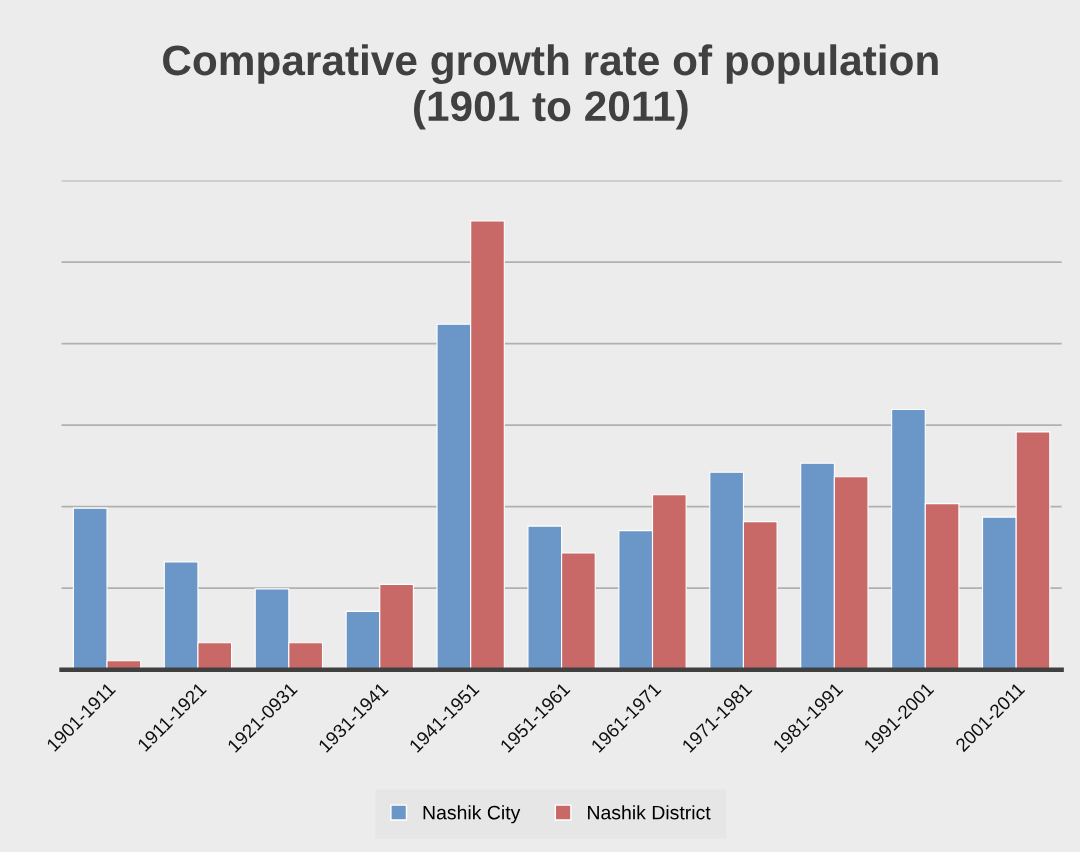  What do you see at coordinates (550, 87) in the screenshot?
I see `chart-title: Comparative growth rate of population (1901 to 2011)` at bounding box center [550, 87].